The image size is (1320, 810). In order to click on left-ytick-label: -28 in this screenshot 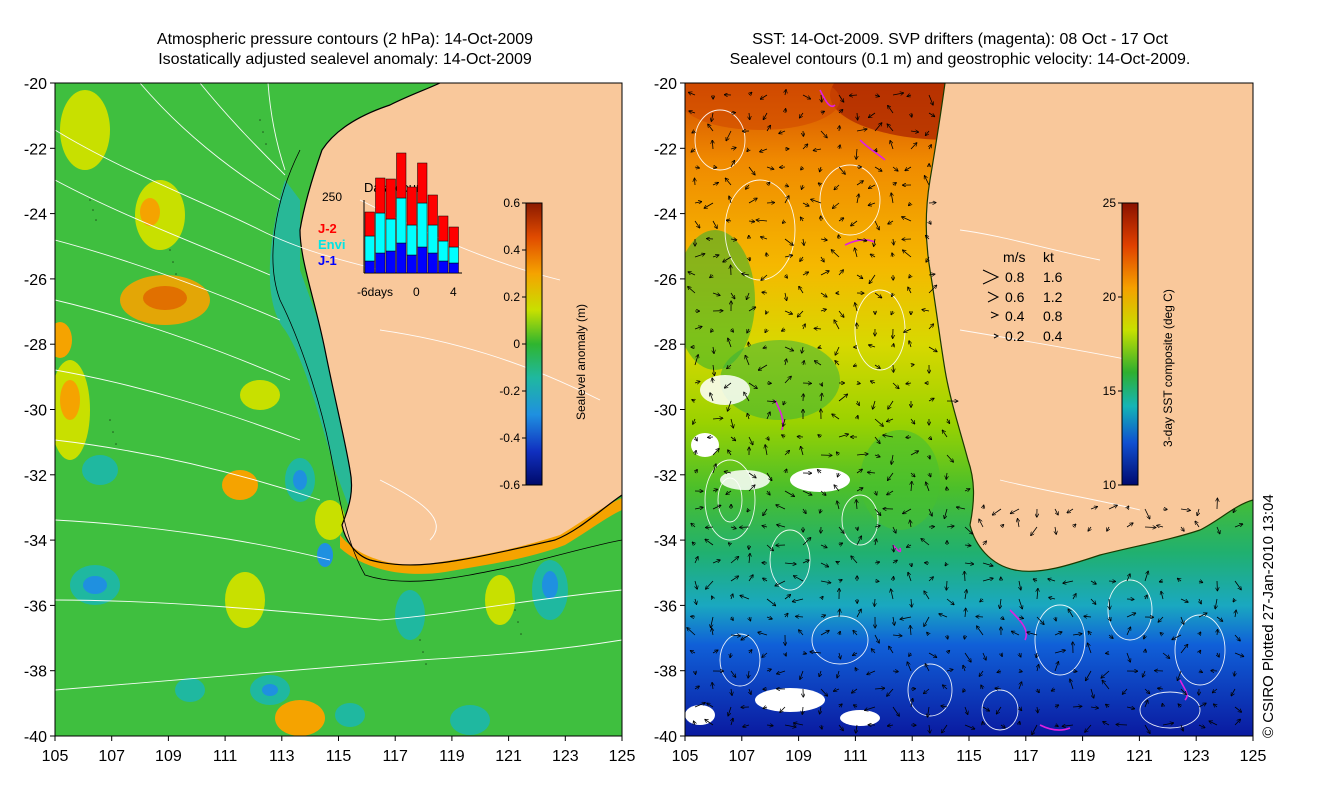, I will do `click(35, 345)`.